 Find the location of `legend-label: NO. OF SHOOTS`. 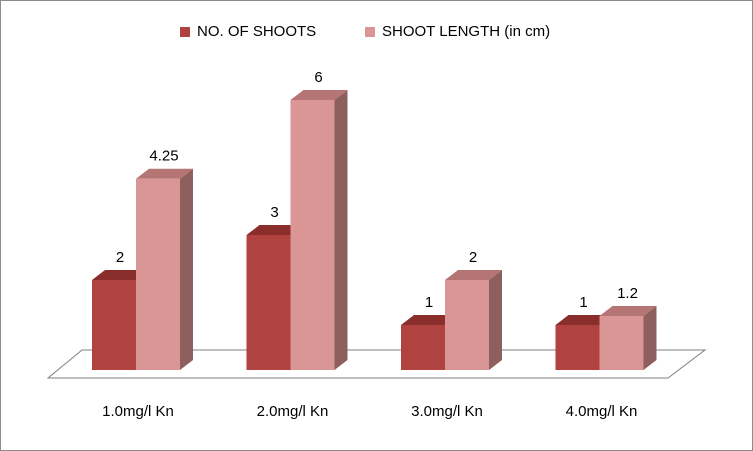

legend-label: NO. OF SHOOTS is located at coordinates (256, 31).